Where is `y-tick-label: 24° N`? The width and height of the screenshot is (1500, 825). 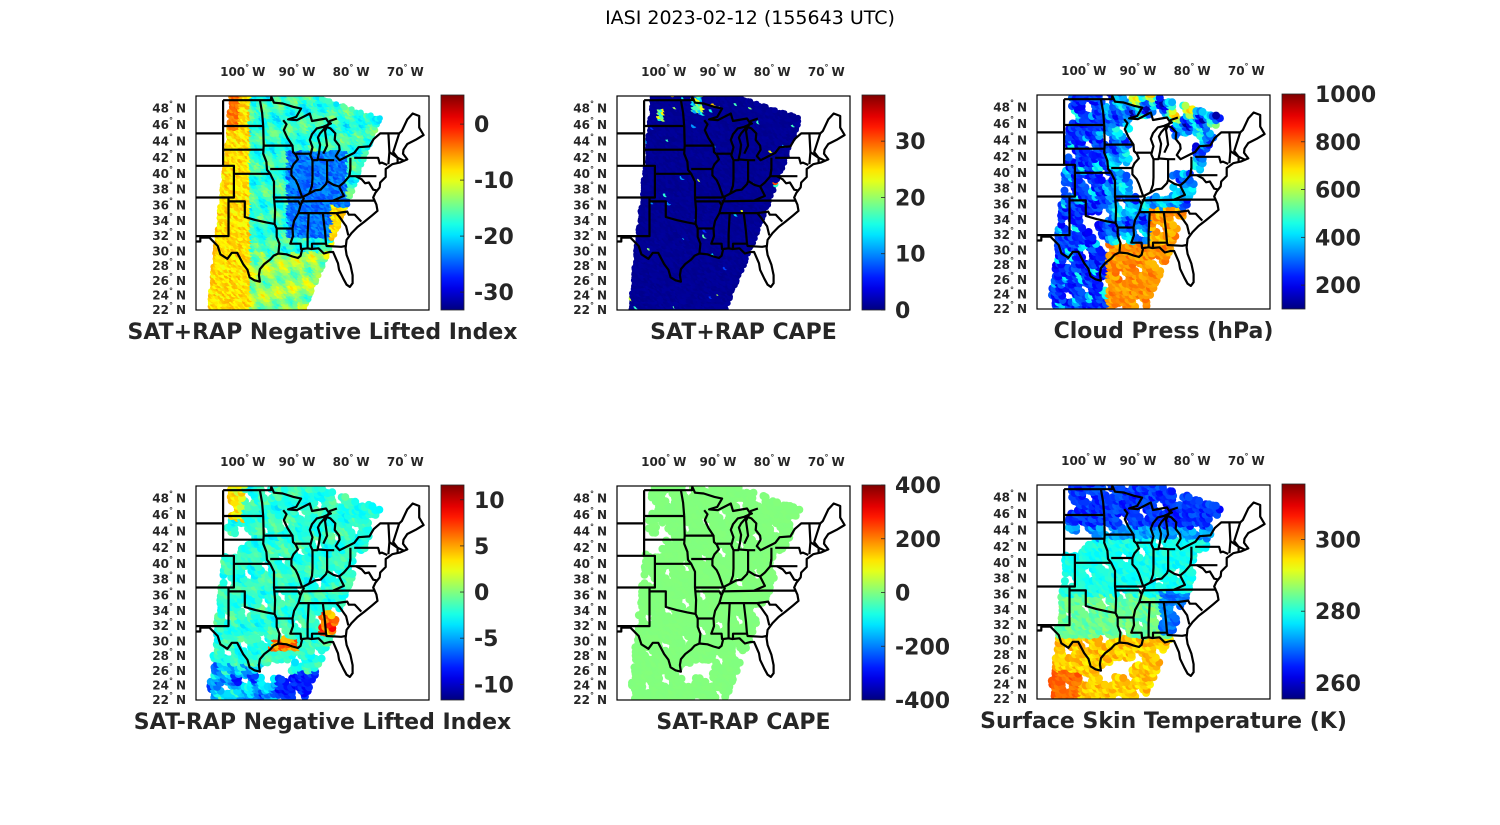
y-tick-label: 24° N is located at coordinates (169, 295).